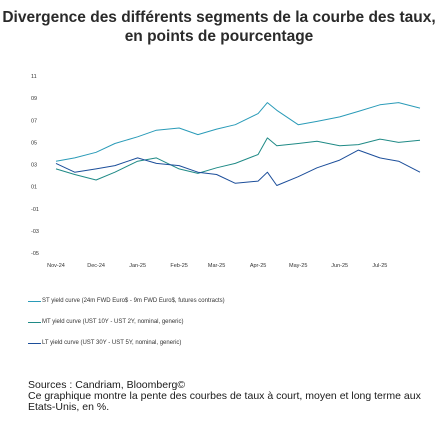  I want to click on y-tick-label: -03, so click(35, 232).